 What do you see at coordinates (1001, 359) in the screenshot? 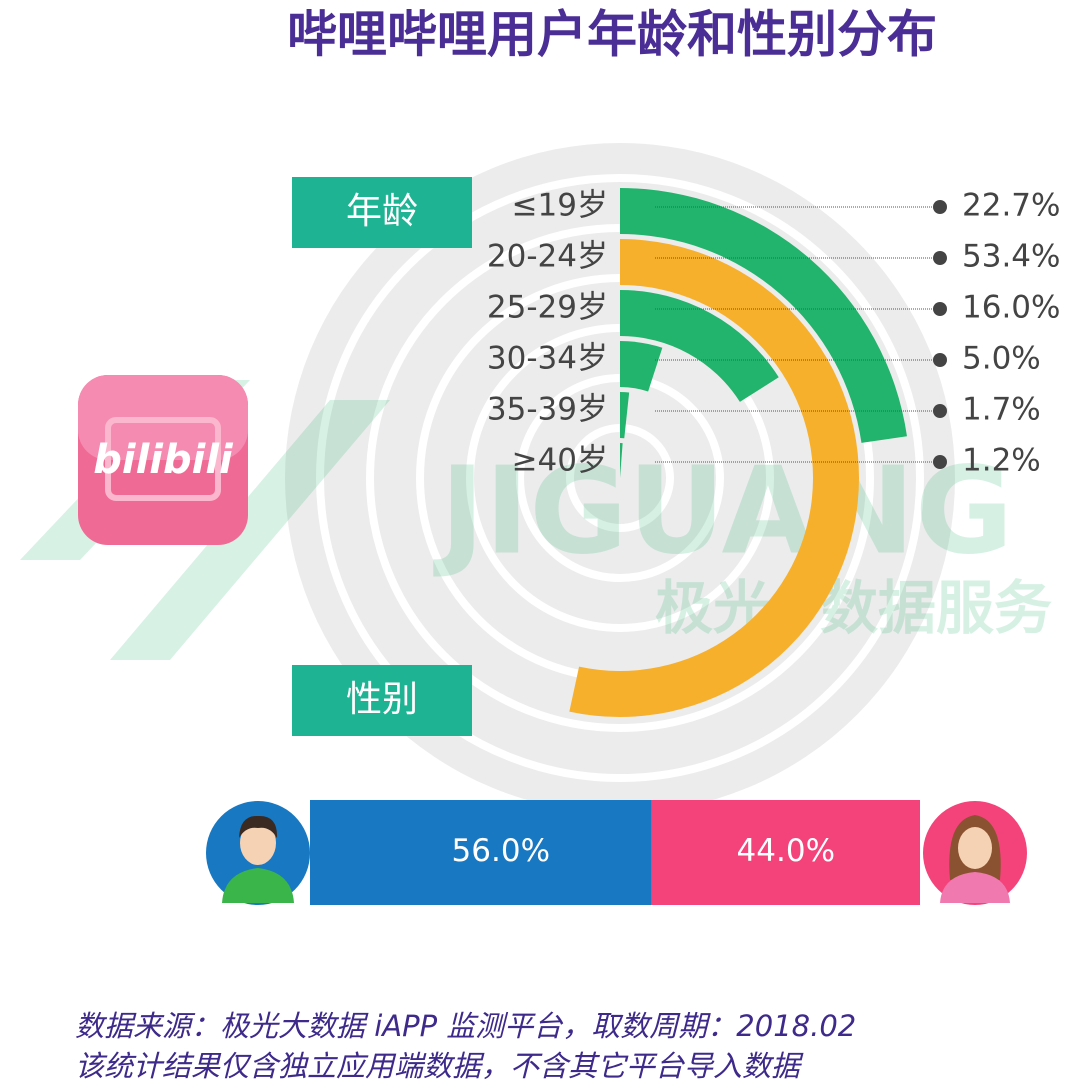
I see `value-label: 5.0%` at bounding box center [1001, 359].